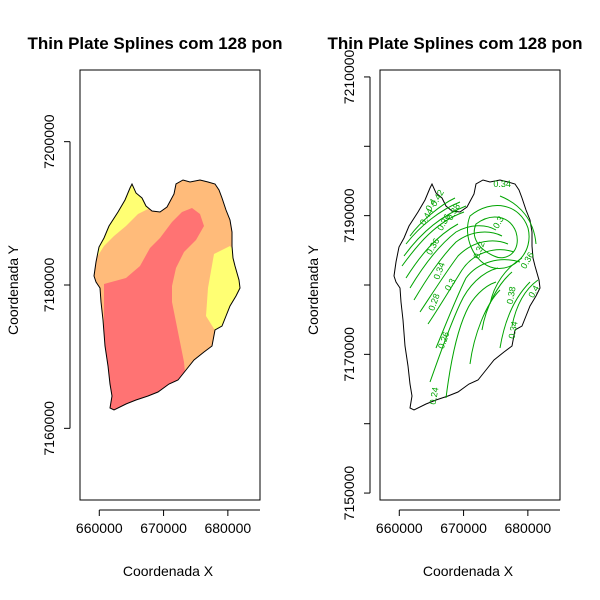 Image resolution: width=600 pixels, height=600 pixels. Describe the element at coordinates (349, 493) in the screenshot. I see `y-tick-label: 7150000` at that location.